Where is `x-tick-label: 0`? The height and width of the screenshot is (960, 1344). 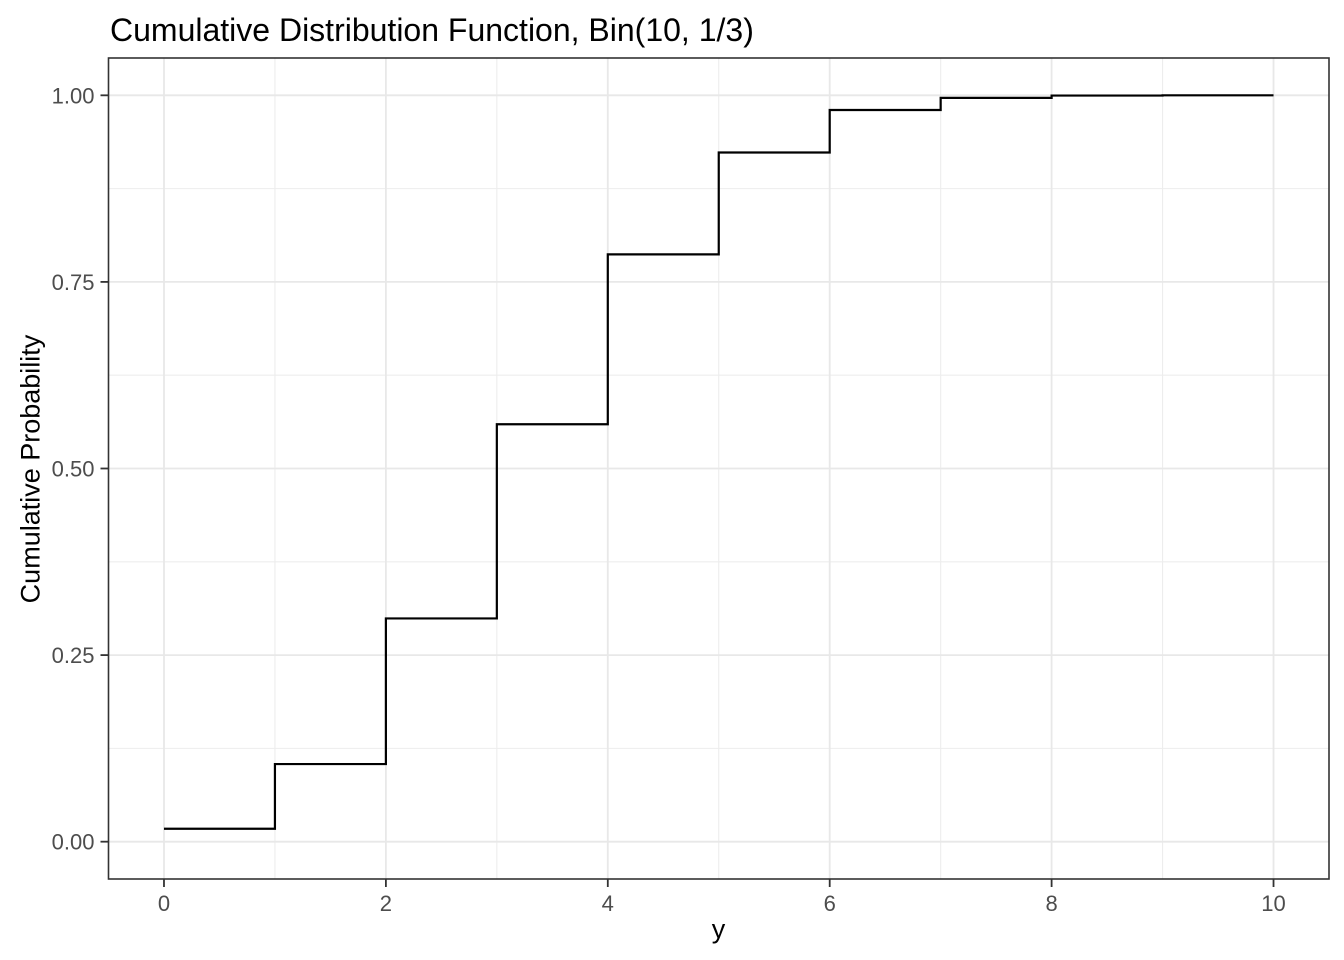
x-tick-label: 0 is located at coordinates (164, 903).